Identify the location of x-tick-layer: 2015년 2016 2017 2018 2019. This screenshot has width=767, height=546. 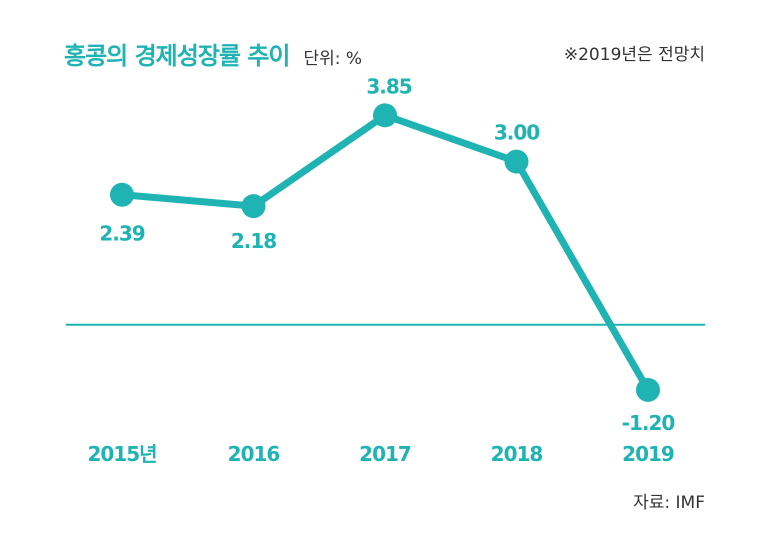
(380, 454).